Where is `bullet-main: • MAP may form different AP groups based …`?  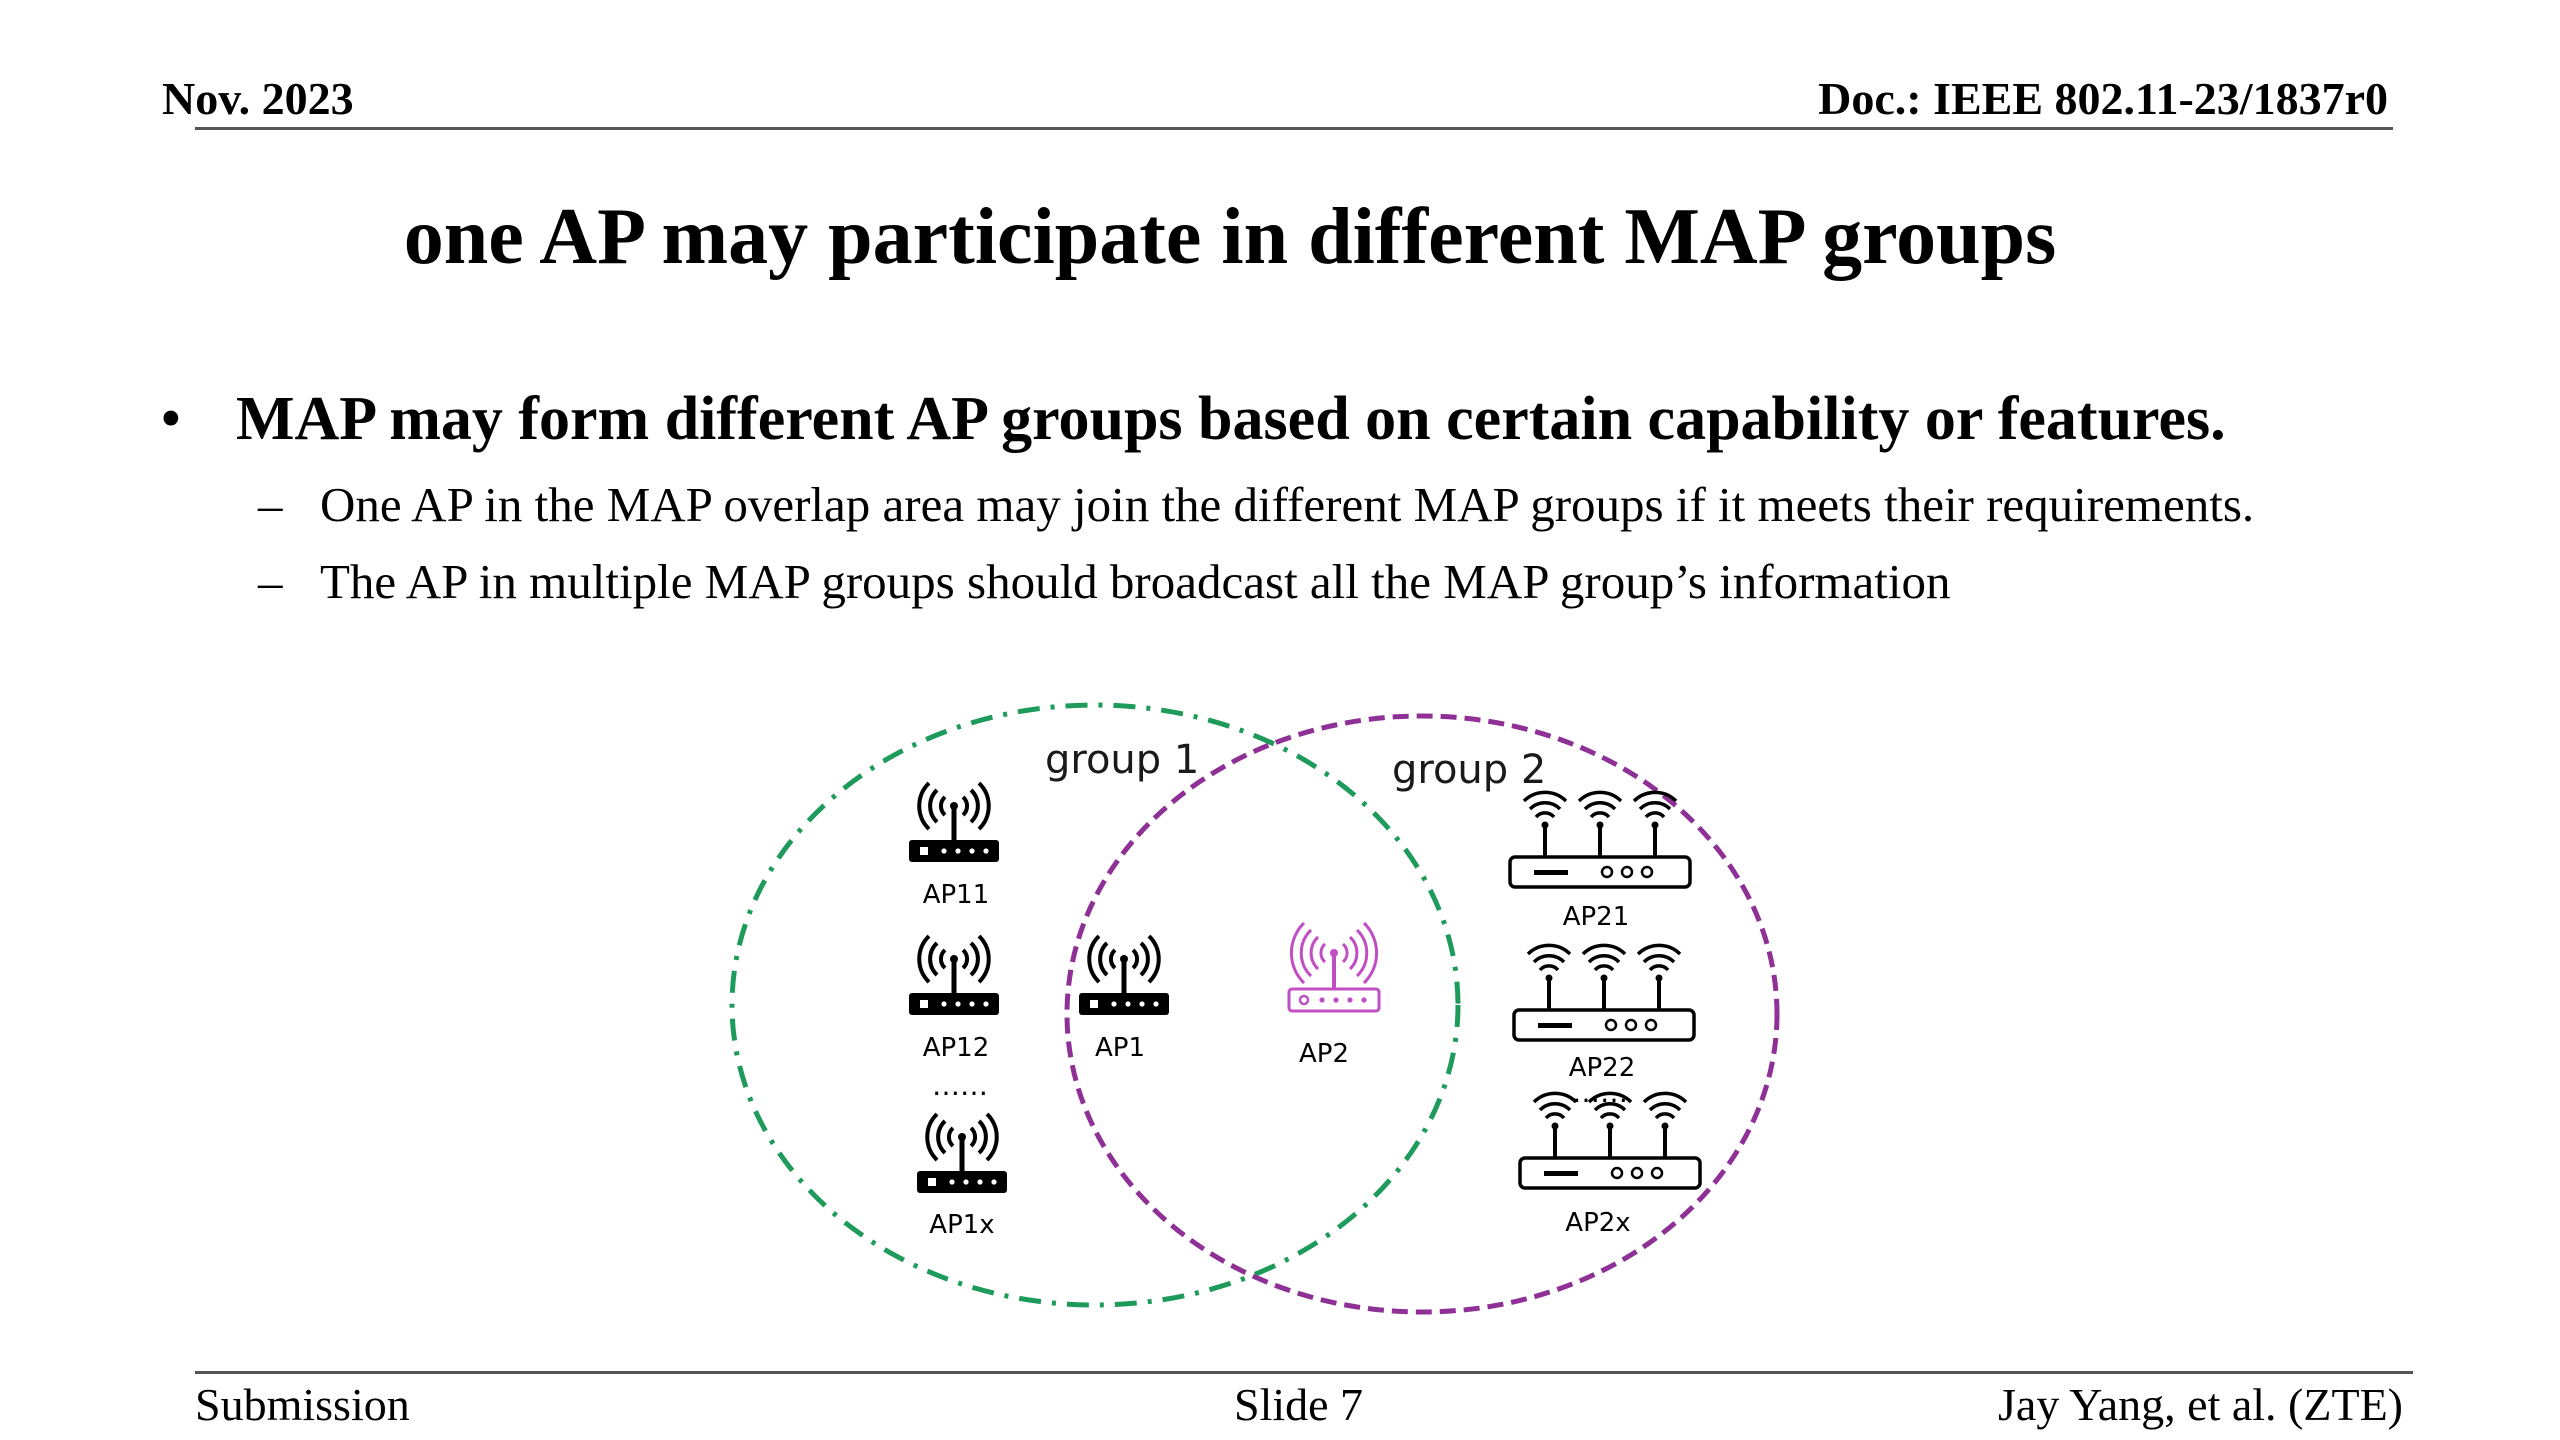 bullet-main: • MAP may form different AP groups based … is located at coordinates (1193, 419).